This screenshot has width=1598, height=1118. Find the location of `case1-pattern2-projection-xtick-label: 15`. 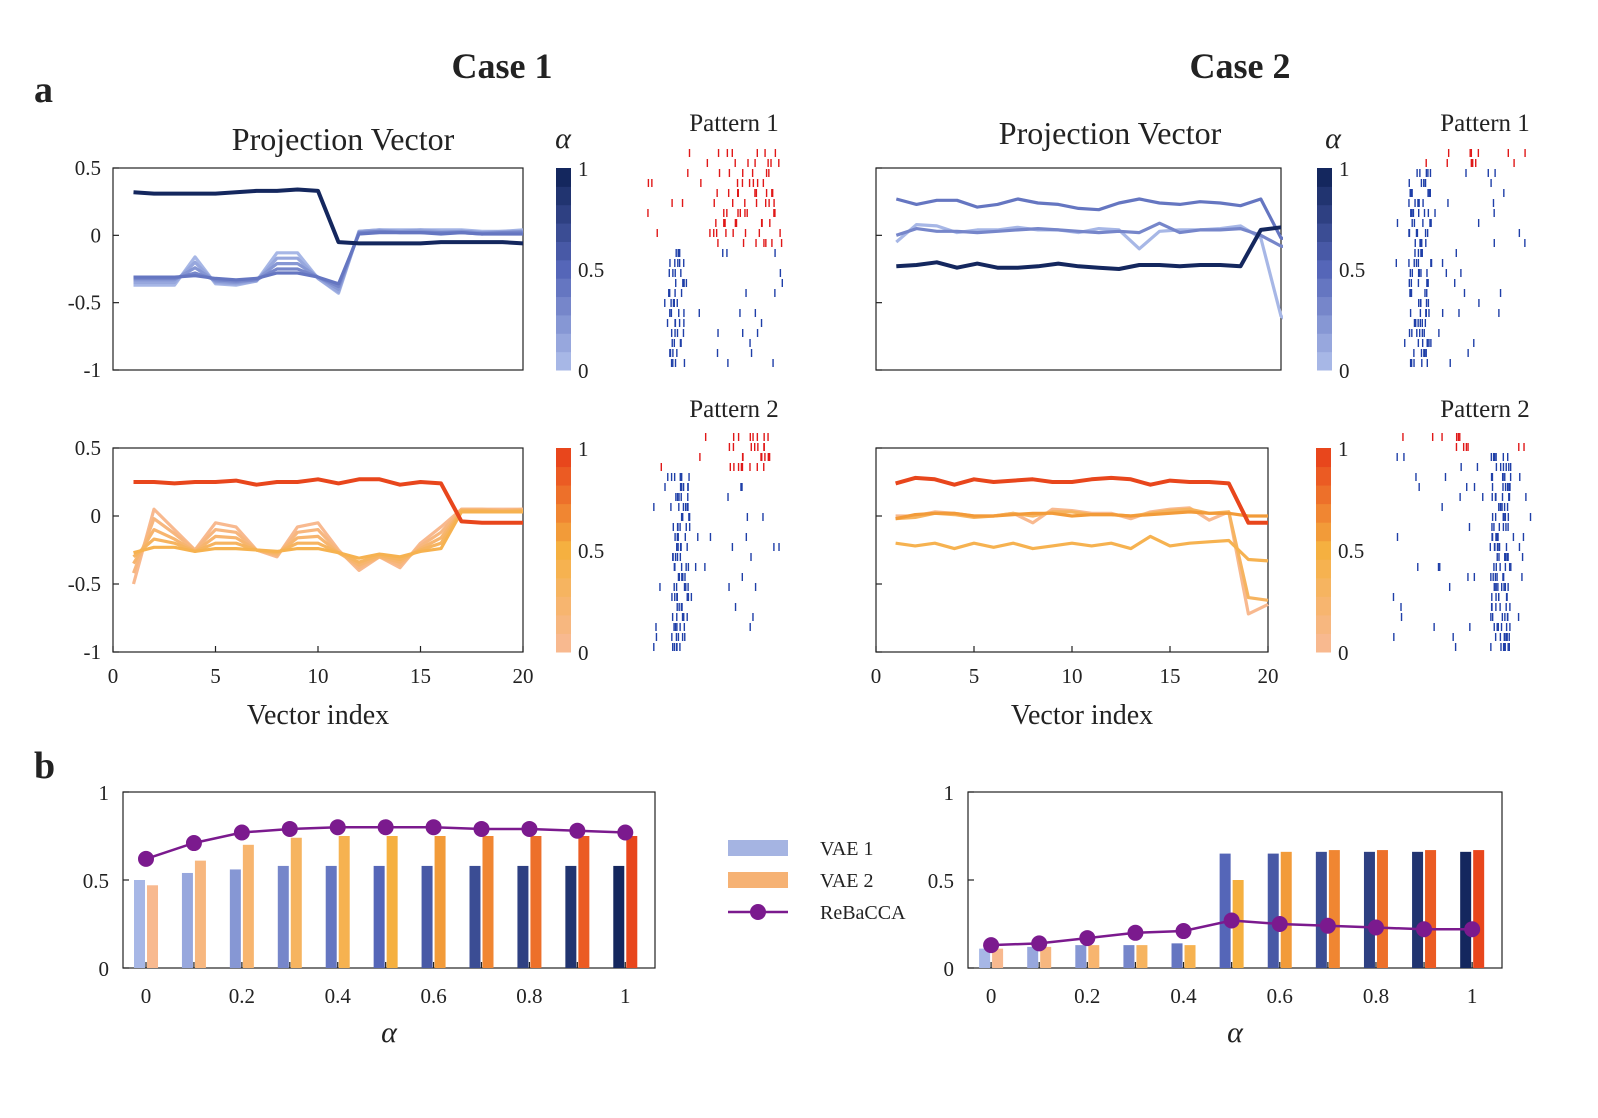

case1-pattern2-projection-xtick-label: 15 is located at coordinates (420, 676).